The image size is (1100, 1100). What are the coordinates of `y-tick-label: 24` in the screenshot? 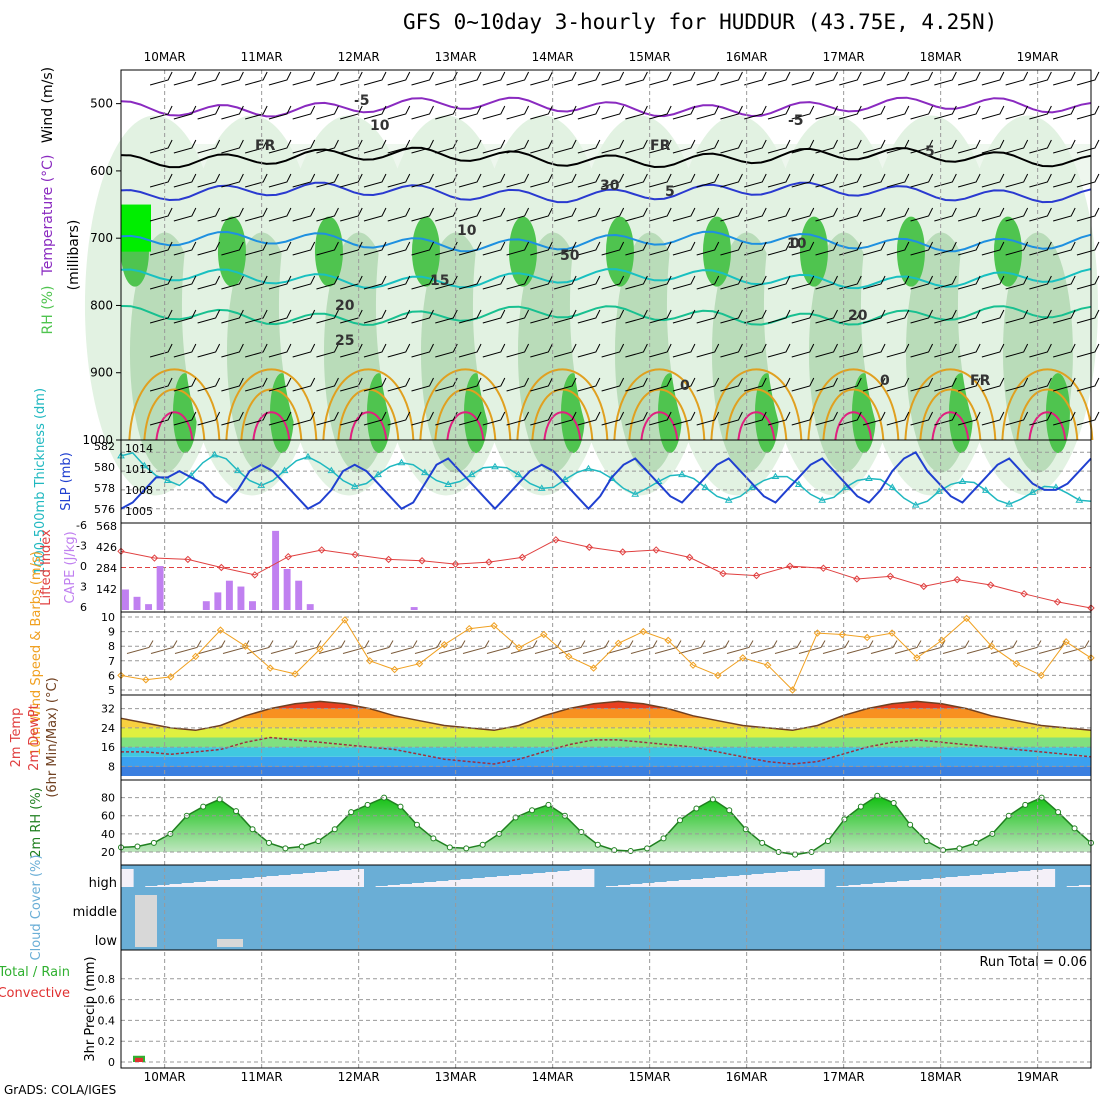 It's located at (108, 728).